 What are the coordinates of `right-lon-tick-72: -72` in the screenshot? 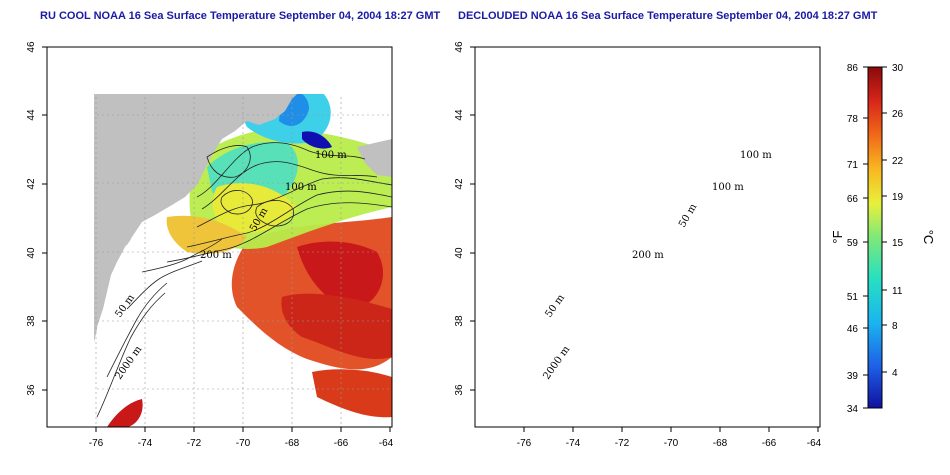 It's located at (622, 443).